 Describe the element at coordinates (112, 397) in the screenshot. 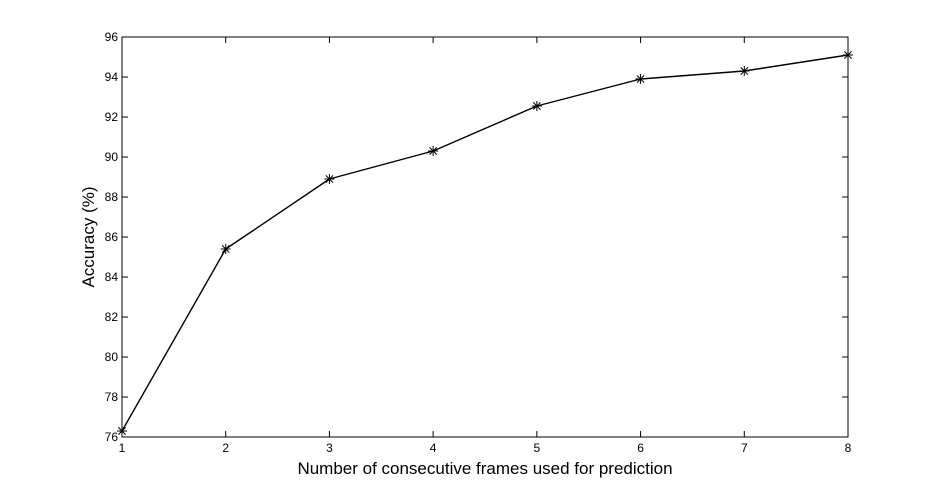

I see `y-tick-label: 78` at that location.